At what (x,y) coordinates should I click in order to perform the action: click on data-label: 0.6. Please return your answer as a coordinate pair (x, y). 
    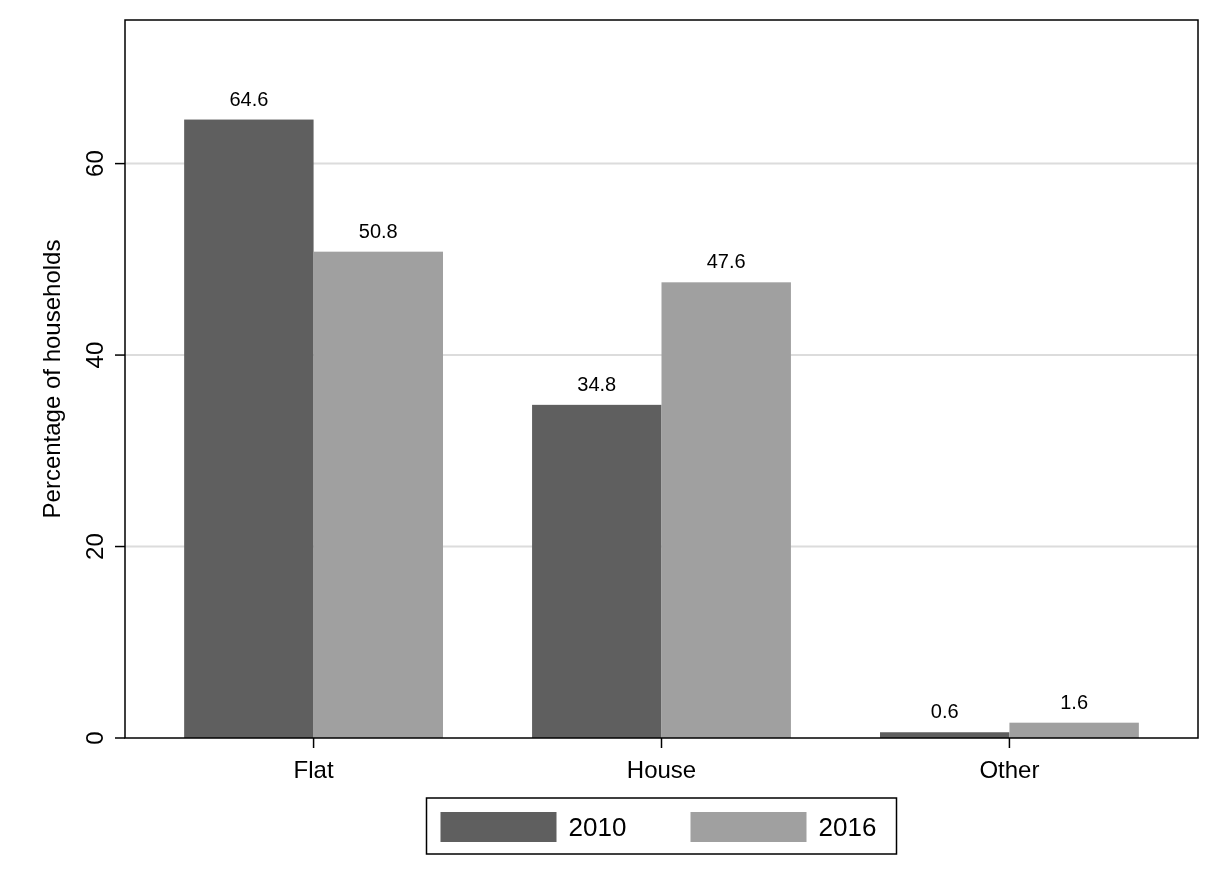
    Looking at the image, I should click on (944, 711).